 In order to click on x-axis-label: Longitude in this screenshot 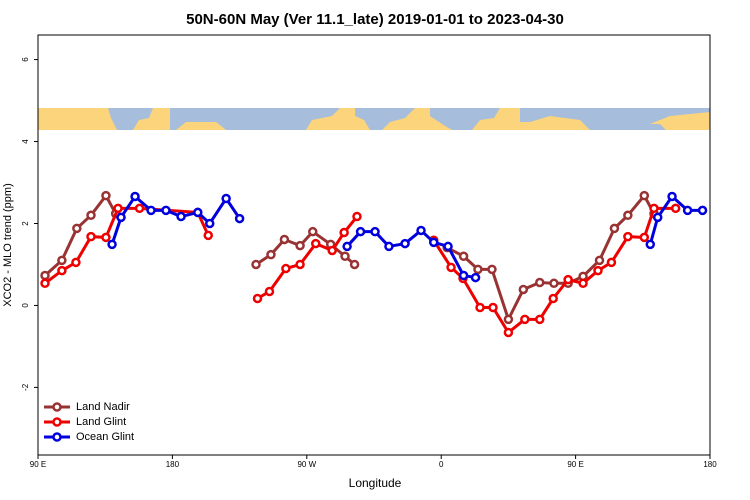, I will do `click(375, 483)`.